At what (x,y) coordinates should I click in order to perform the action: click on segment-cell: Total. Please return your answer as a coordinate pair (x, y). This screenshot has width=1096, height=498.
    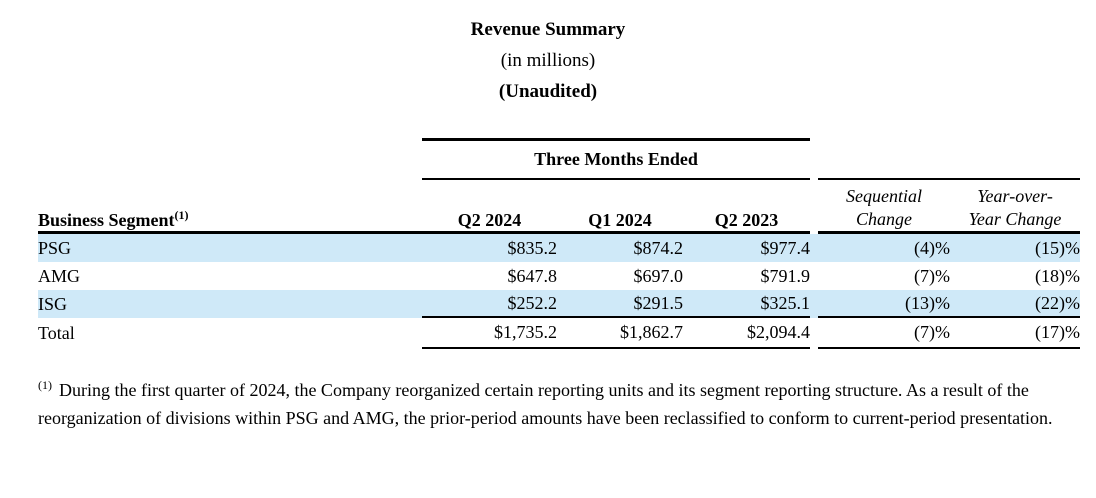
    Looking at the image, I should click on (56, 333).